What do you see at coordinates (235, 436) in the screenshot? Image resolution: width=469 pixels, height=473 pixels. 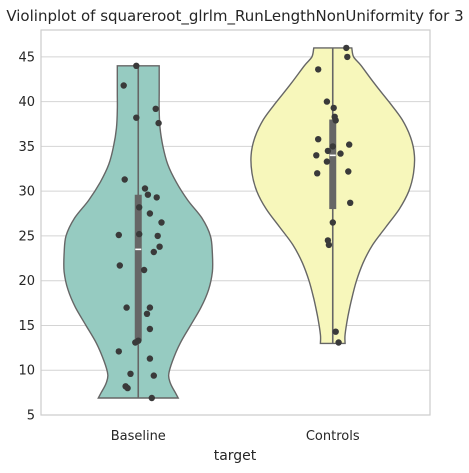 I see `x-tick-labels: Baseline Controls` at bounding box center [235, 436].